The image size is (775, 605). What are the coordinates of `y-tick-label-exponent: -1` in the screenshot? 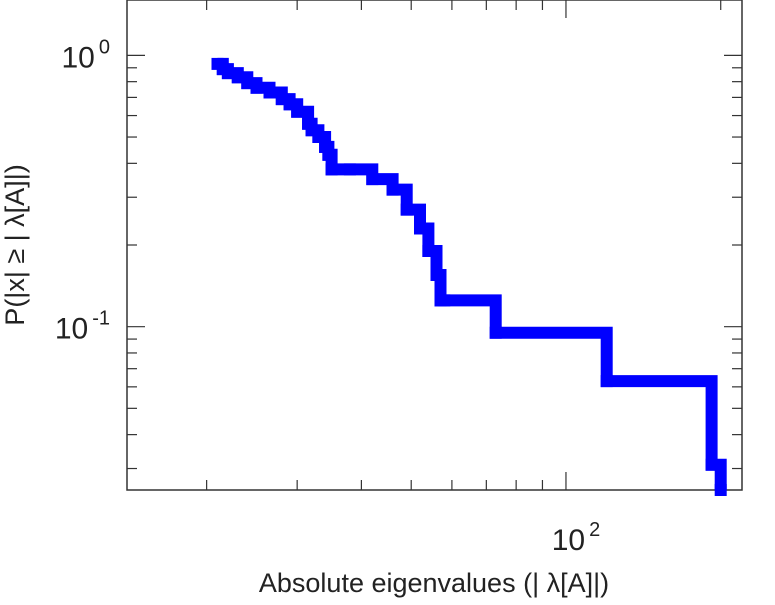 It's located at (101, 319).